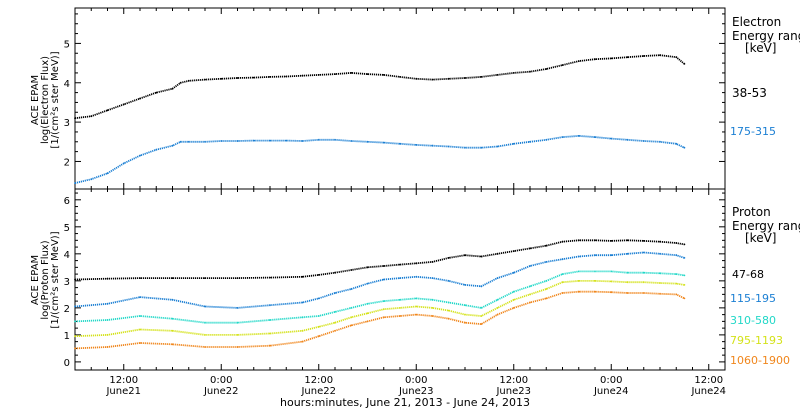 This screenshot has height=410, width=800. Describe the element at coordinates (67, 336) in the screenshot. I see `y-tick-label: 1` at that location.